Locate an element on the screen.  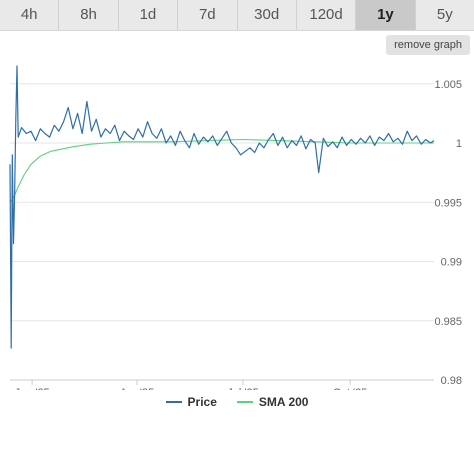
y-tick-label: 1 is located at coordinates (459, 144).